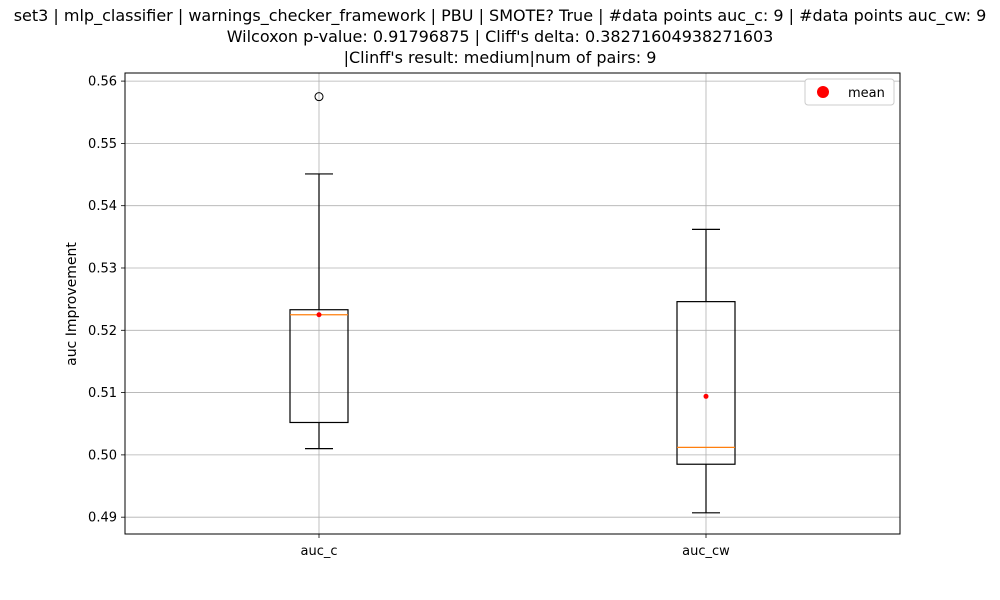 The width and height of the screenshot is (1000, 600). I want to click on x-tick-label: auc_cw, so click(706, 551).